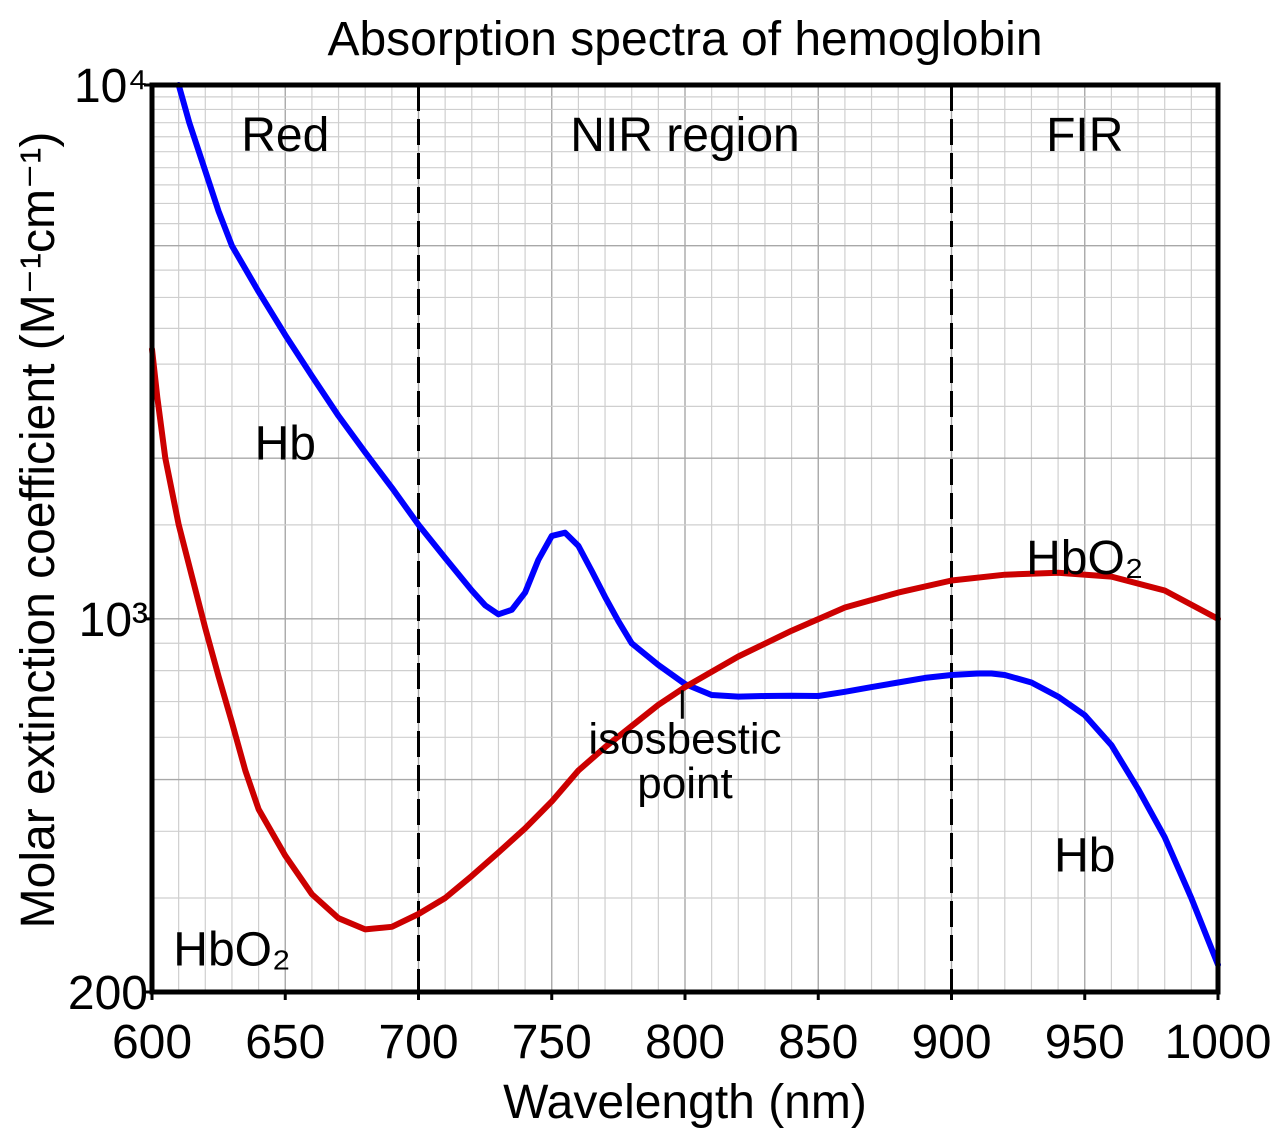  What do you see at coordinates (684, 738) in the screenshot?
I see `isosbestic-label: isosbestic` at bounding box center [684, 738].